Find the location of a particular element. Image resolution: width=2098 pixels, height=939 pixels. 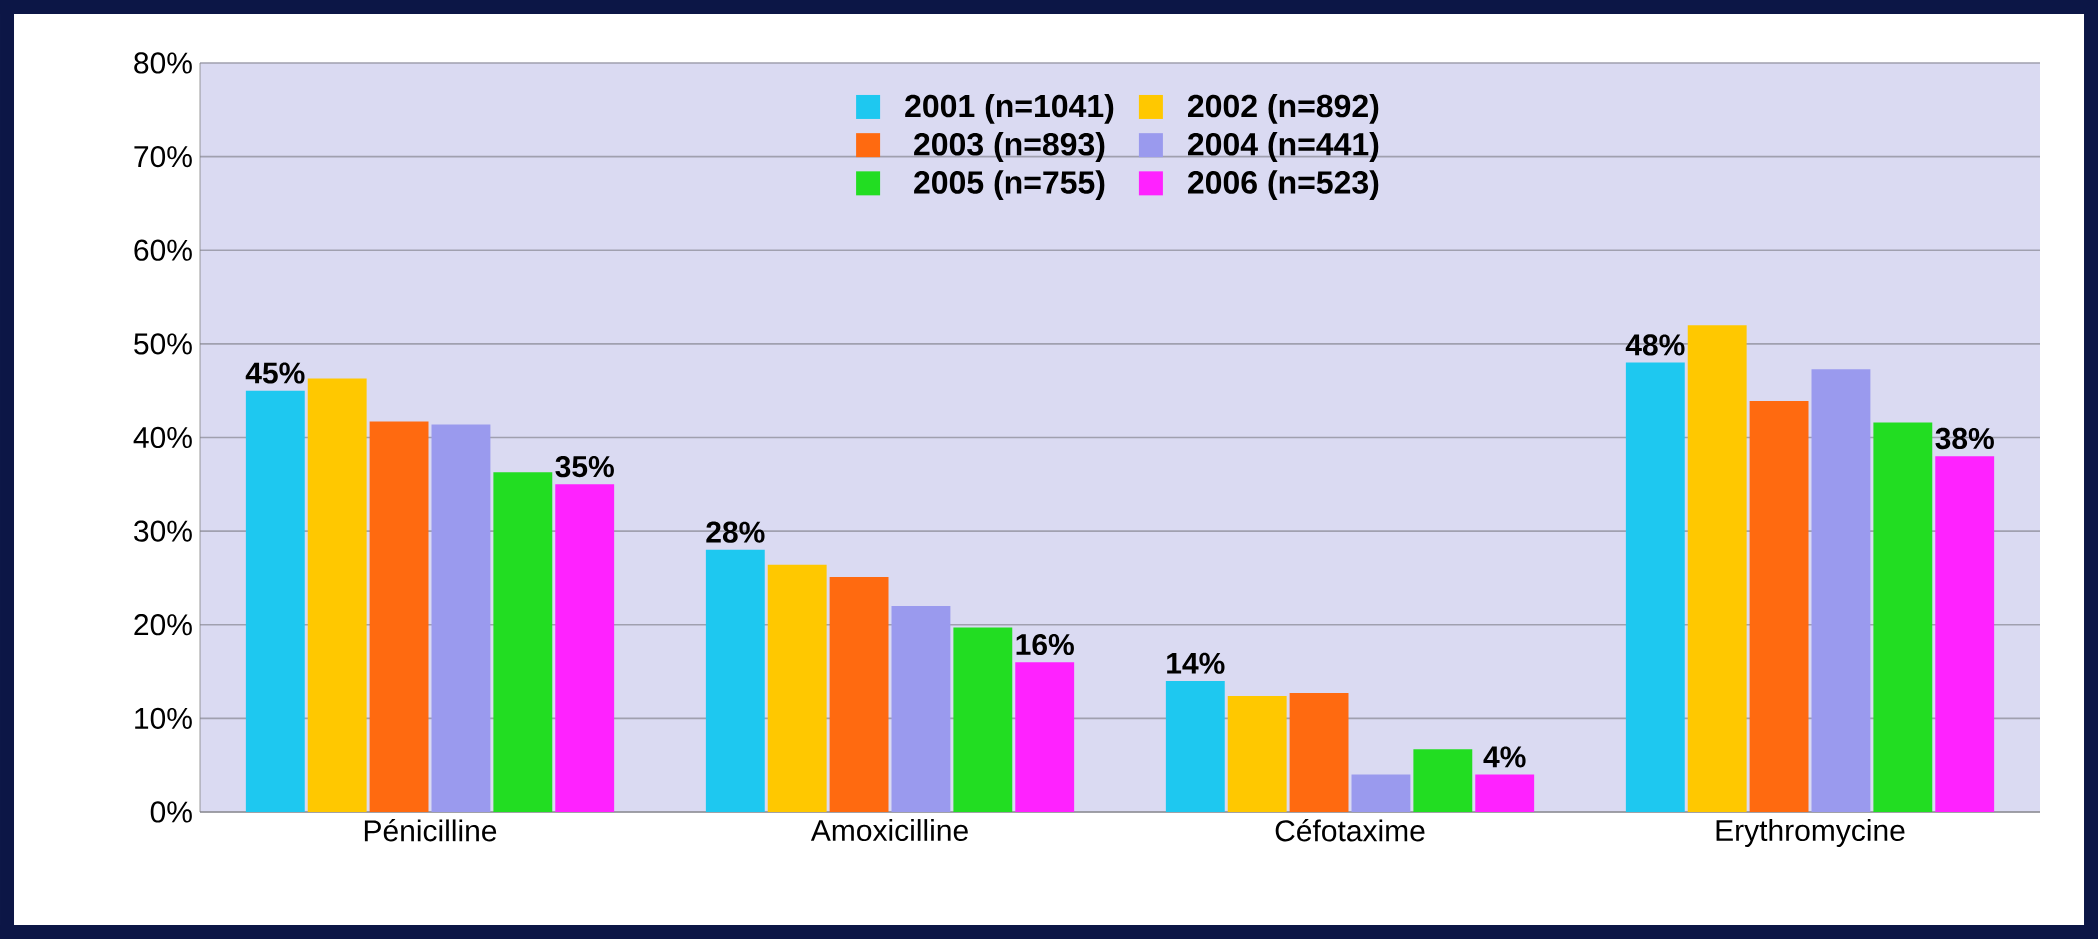

legend-label: 2006 (n=523) is located at coordinates (1283, 185).